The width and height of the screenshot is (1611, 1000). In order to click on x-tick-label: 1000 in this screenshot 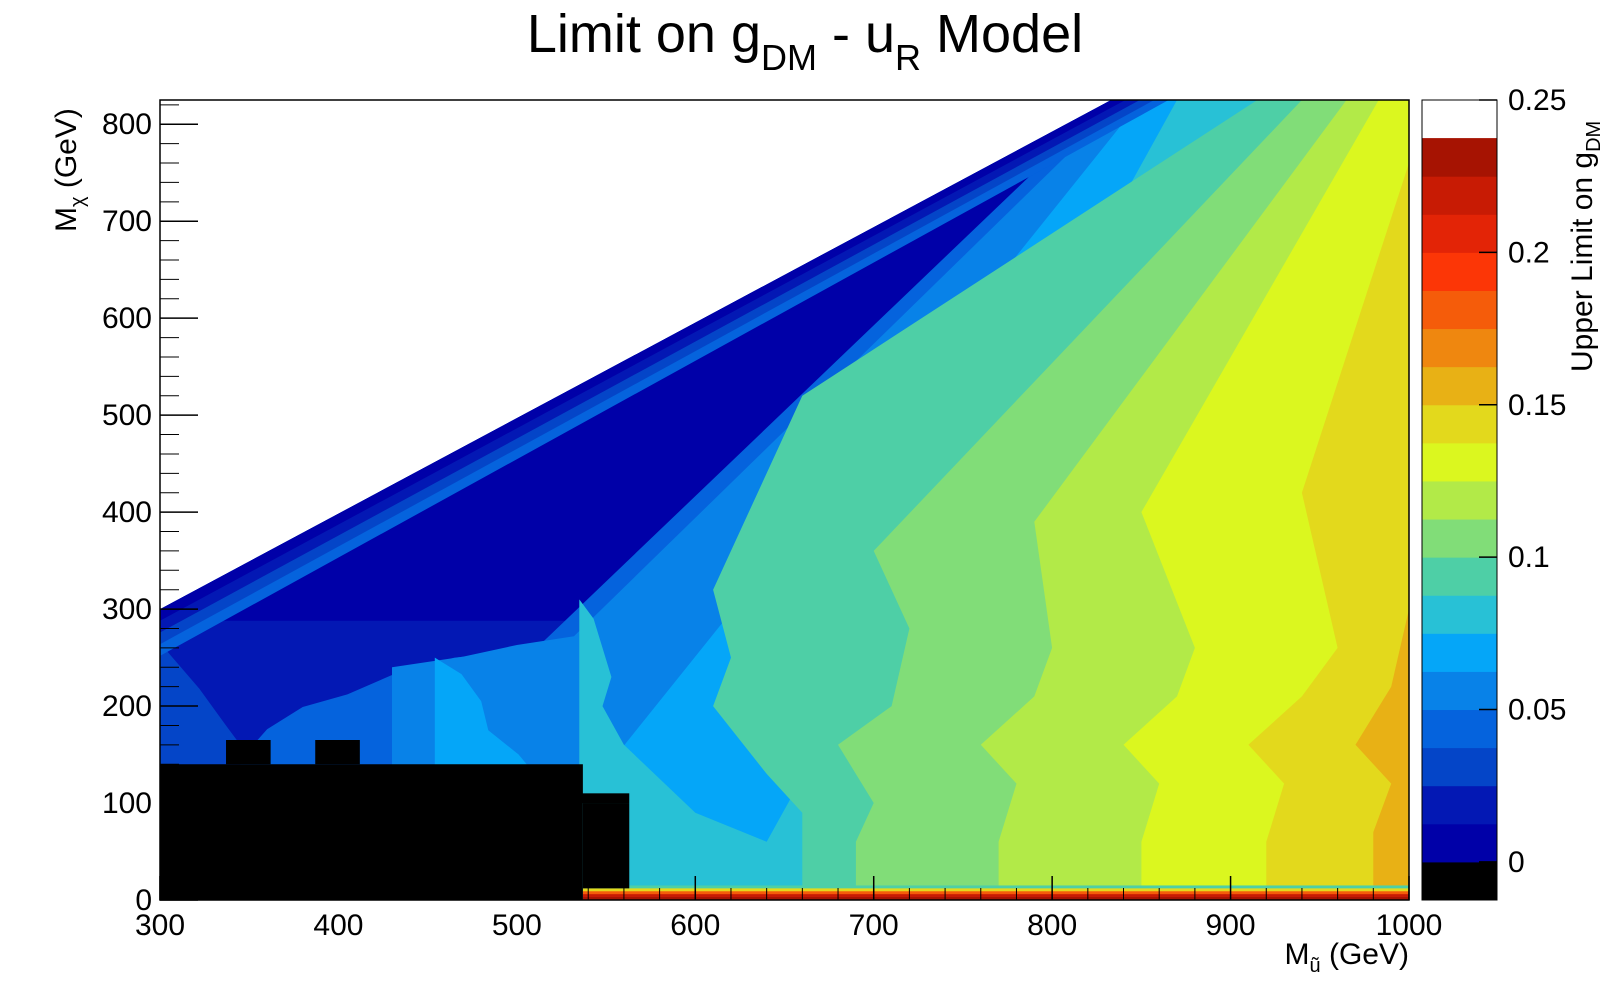, I will do `click(1409, 925)`.